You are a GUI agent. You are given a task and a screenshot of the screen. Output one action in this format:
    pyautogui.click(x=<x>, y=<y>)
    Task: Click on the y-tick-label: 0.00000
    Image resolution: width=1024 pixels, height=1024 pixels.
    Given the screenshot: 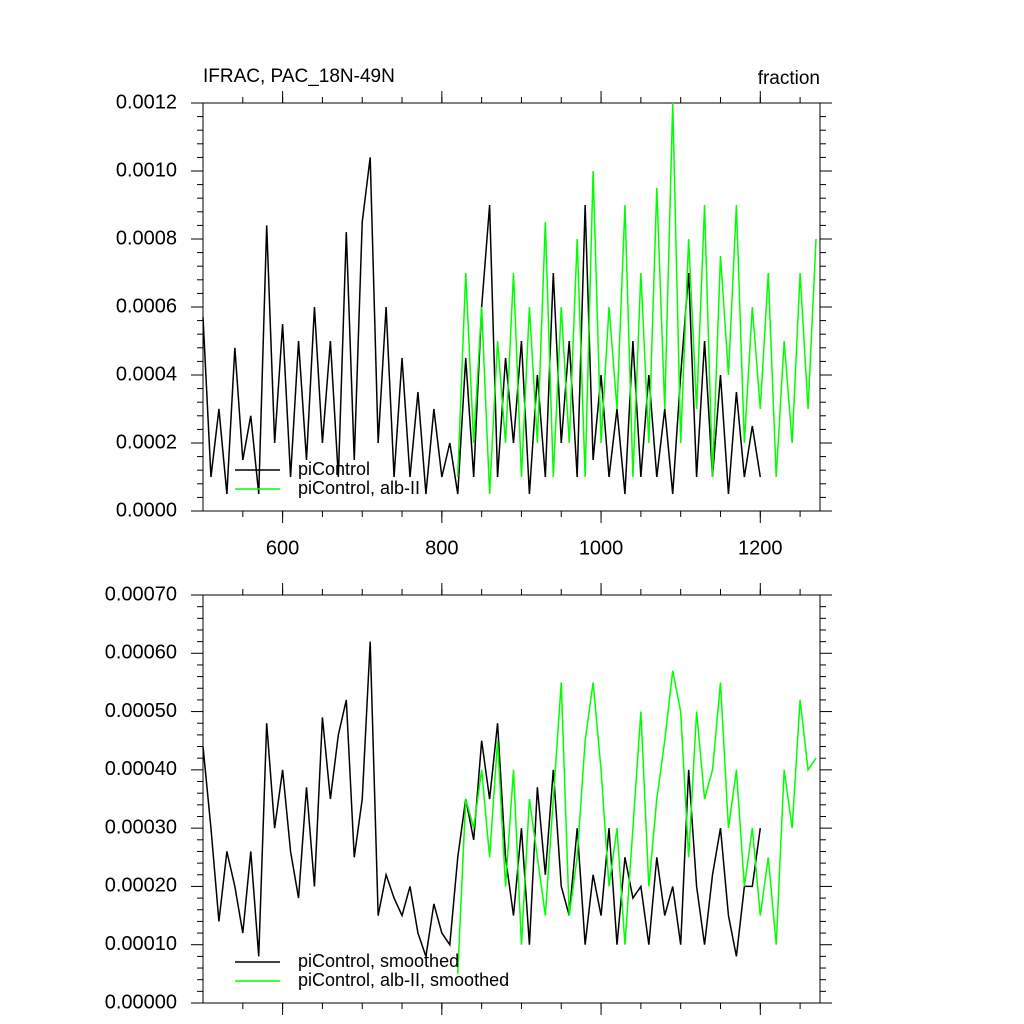 What is the action you would take?
    pyautogui.click(x=141, y=1002)
    